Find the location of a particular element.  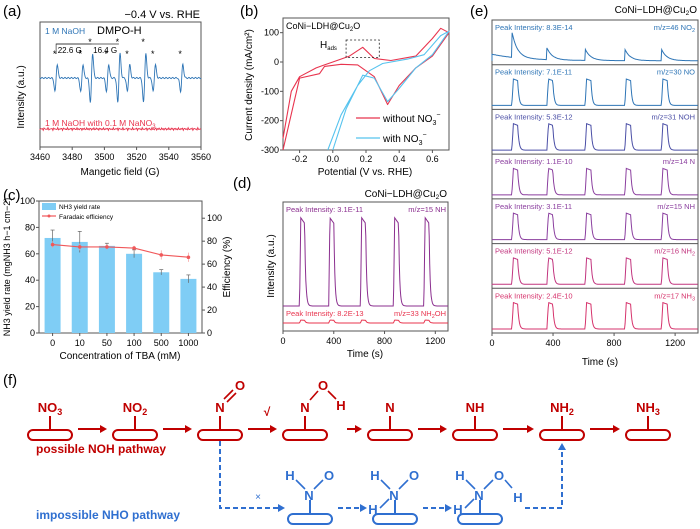

panel-a-xlabel: Mangetic field (G) is located at coordinates (120, 172).